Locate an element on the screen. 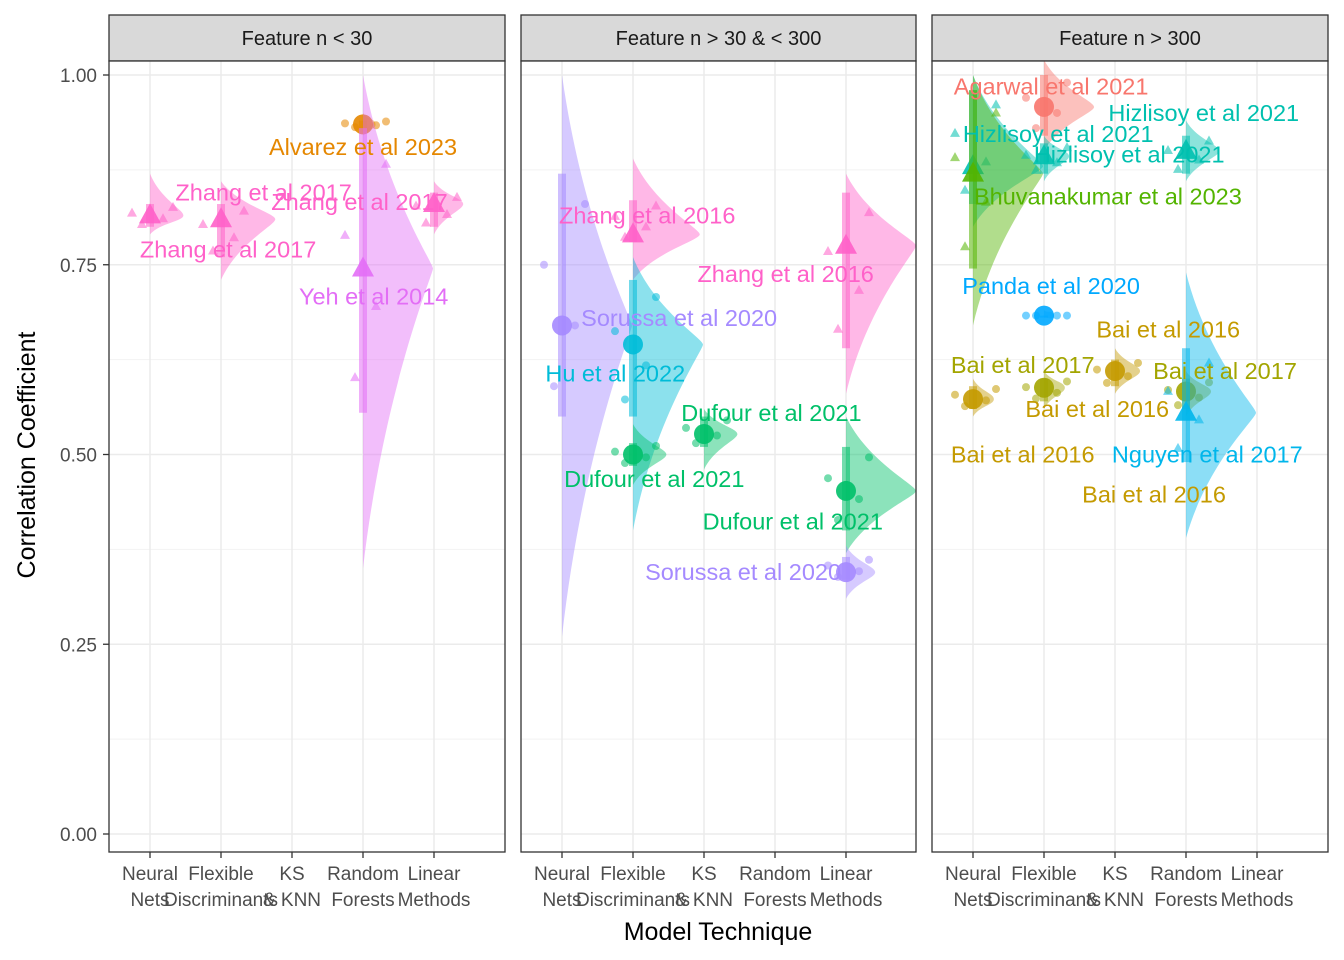 The image size is (1344, 960). x-tick-label: & KNN is located at coordinates (704, 900).